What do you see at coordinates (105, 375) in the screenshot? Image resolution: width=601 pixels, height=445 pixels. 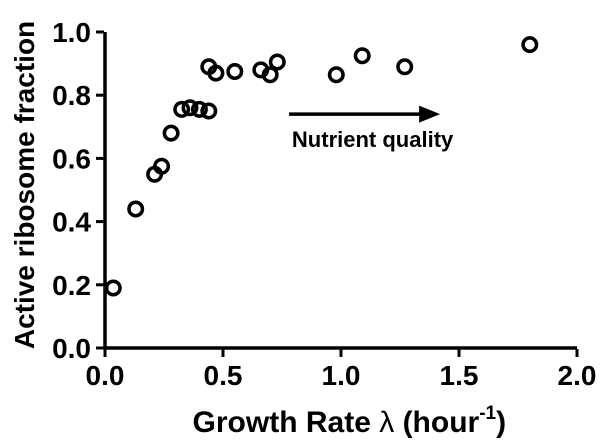 I see `x-tick-label: 0.0` at bounding box center [105, 375].